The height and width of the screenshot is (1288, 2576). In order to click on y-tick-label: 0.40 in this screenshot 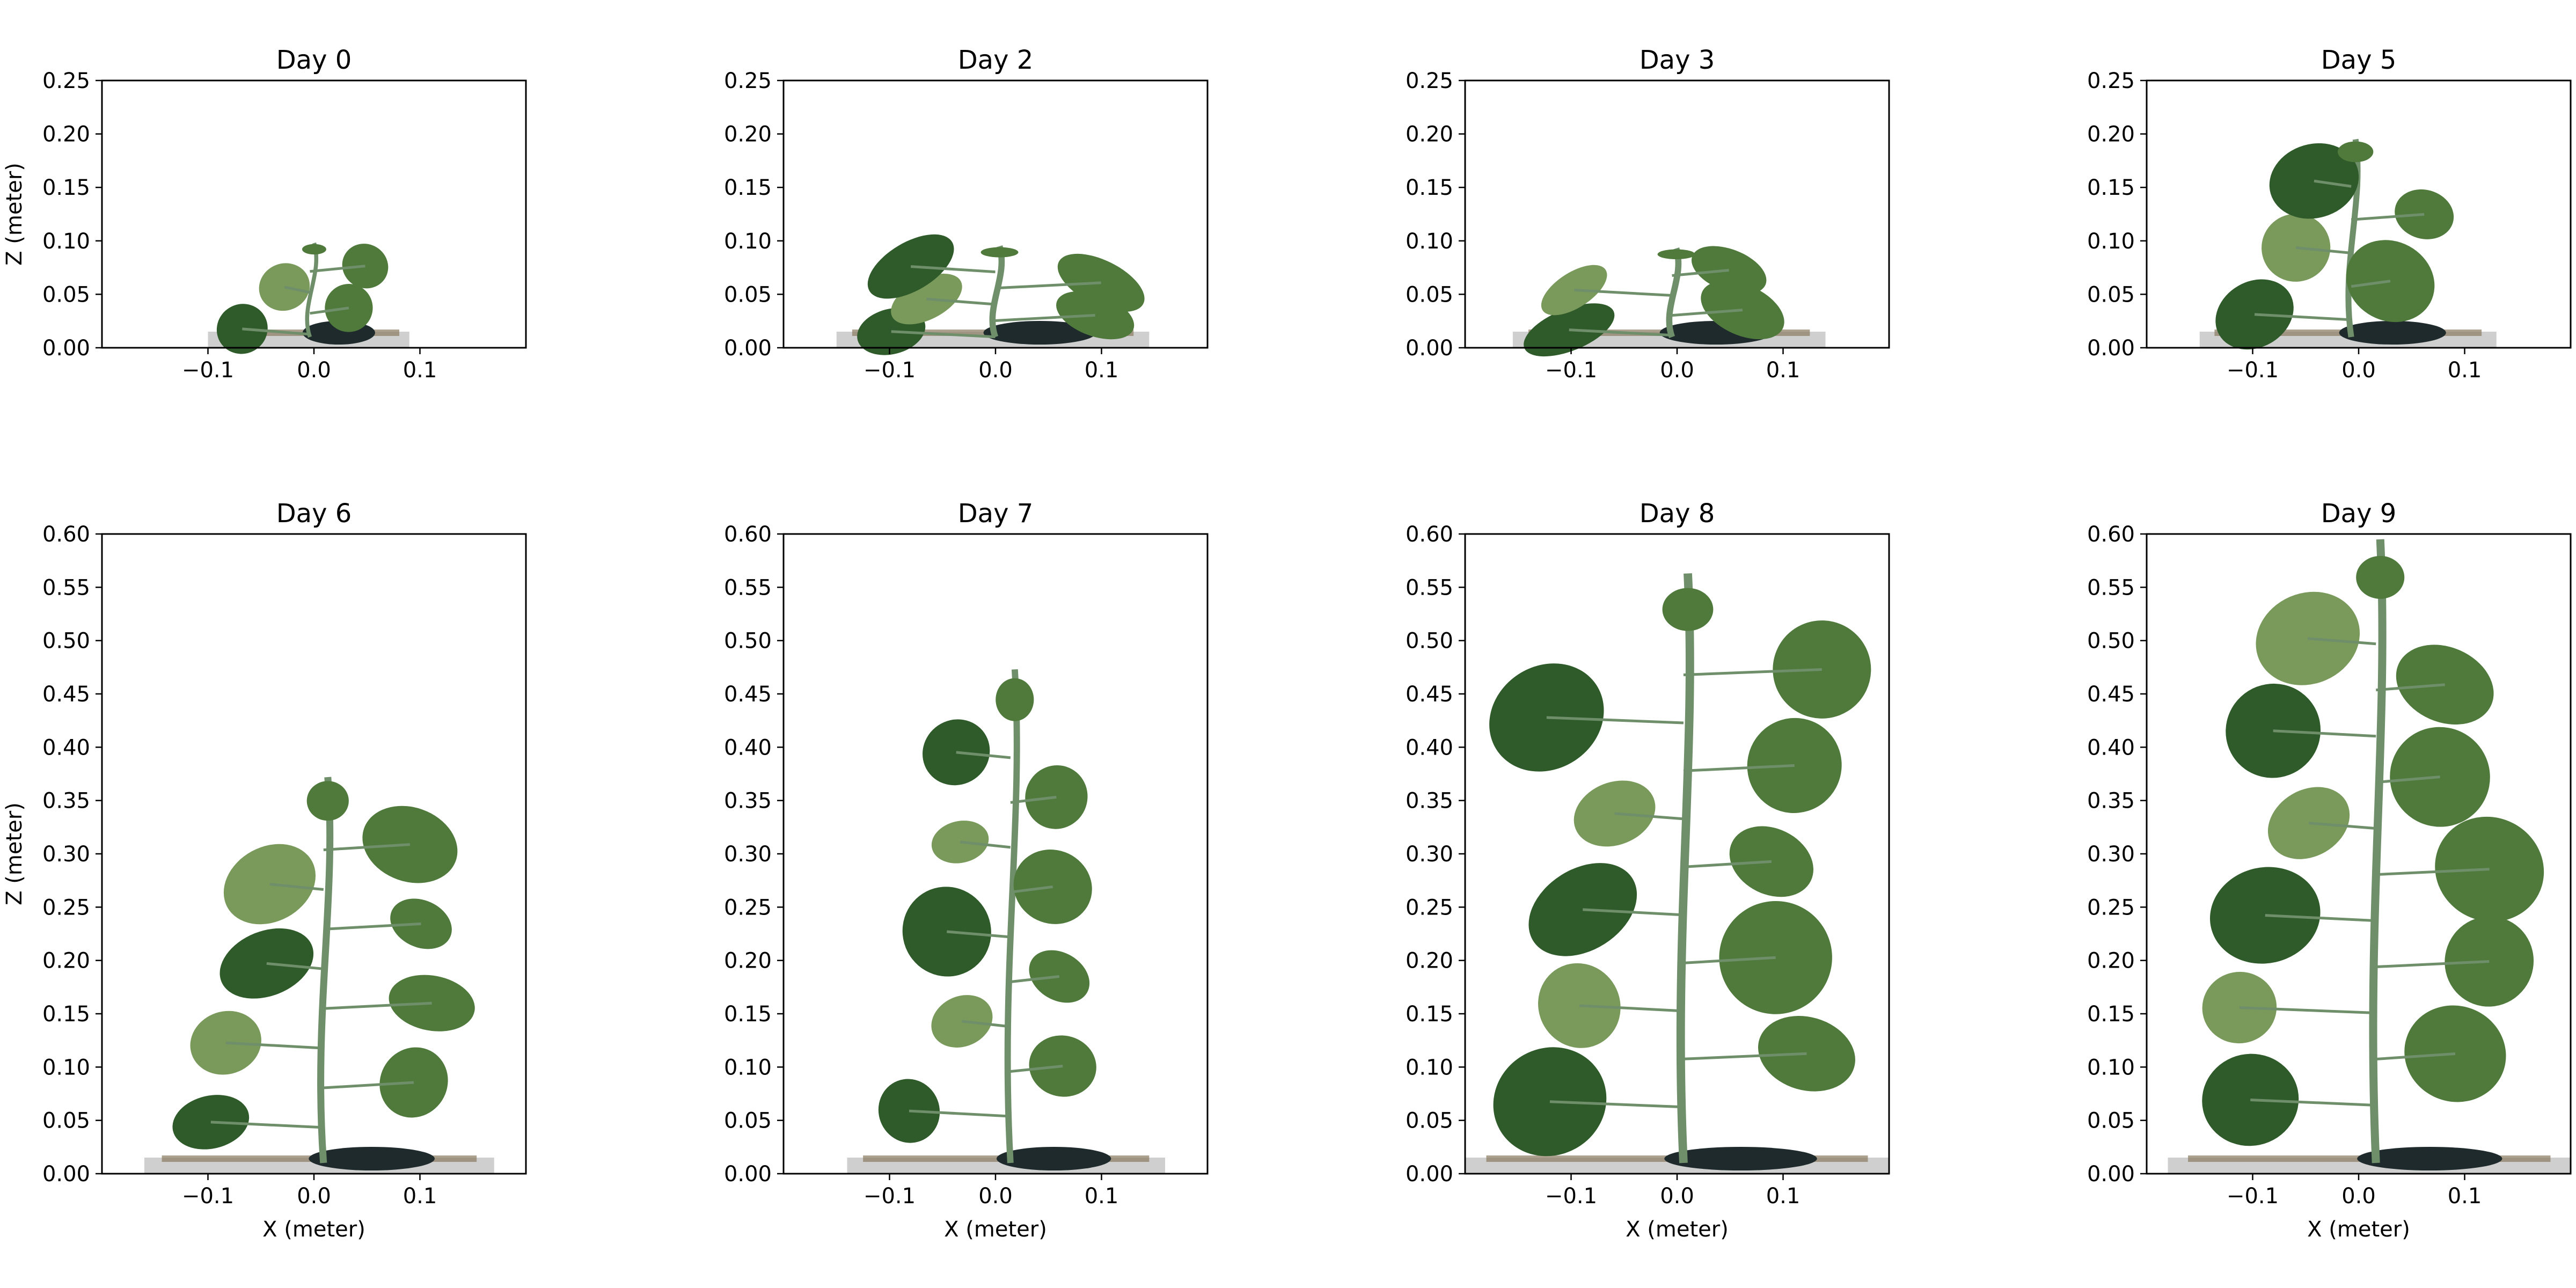, I will do `click(2111, 747)`.